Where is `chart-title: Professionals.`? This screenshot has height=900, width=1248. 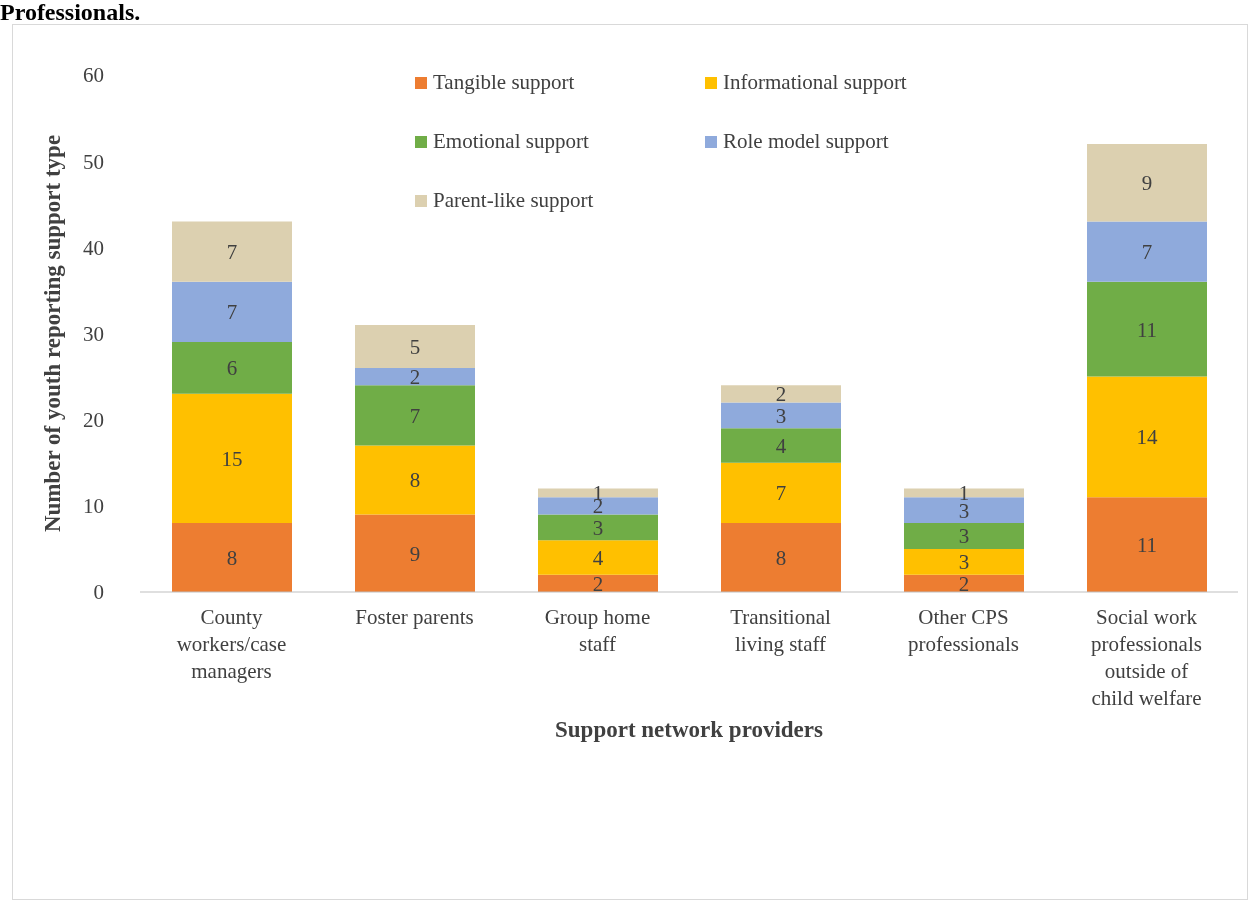
chart-title: Professionals. is located at coordinates (70, 12).